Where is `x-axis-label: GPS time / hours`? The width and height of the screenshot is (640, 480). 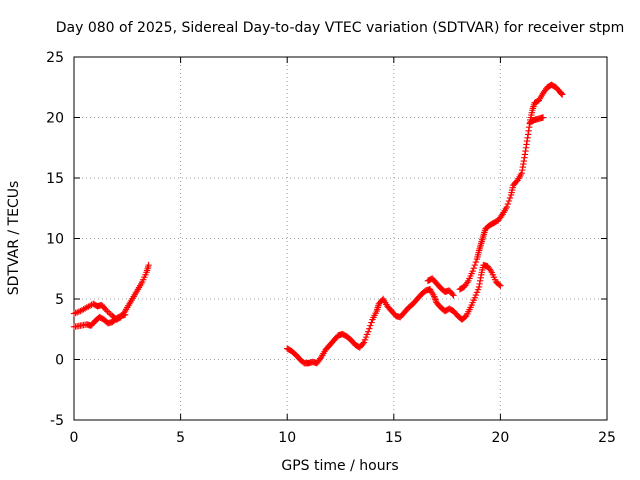
x-axis-label: GPS time / hours is located at coordinates (339, 466).